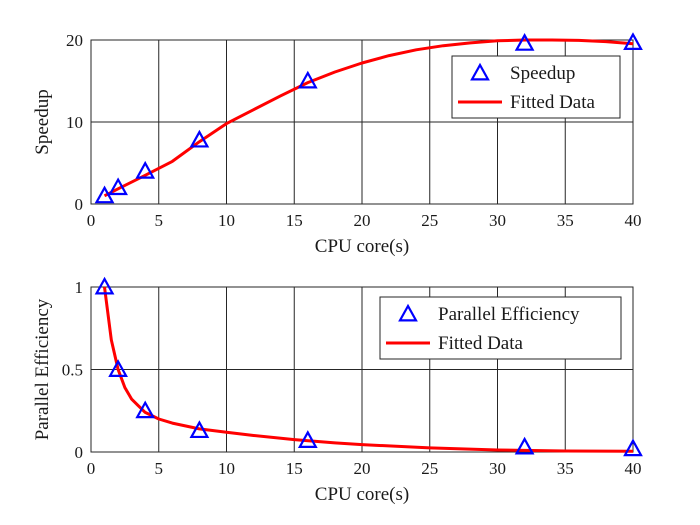  I want to click on y-tick-label: 20, so click(74, 40).